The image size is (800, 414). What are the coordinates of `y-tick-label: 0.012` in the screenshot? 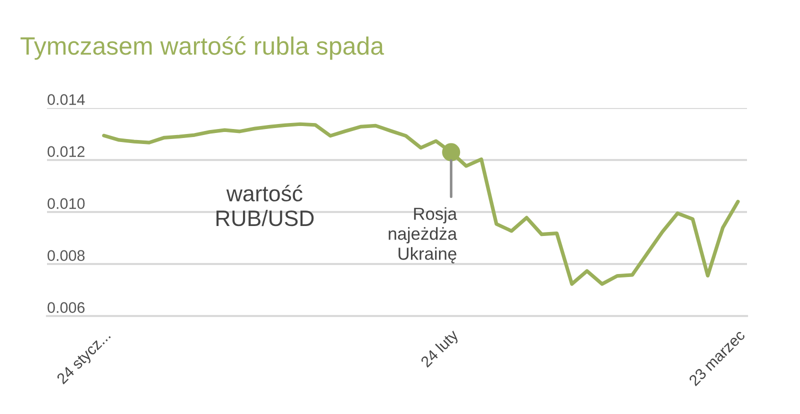 It's located at (66, 151).